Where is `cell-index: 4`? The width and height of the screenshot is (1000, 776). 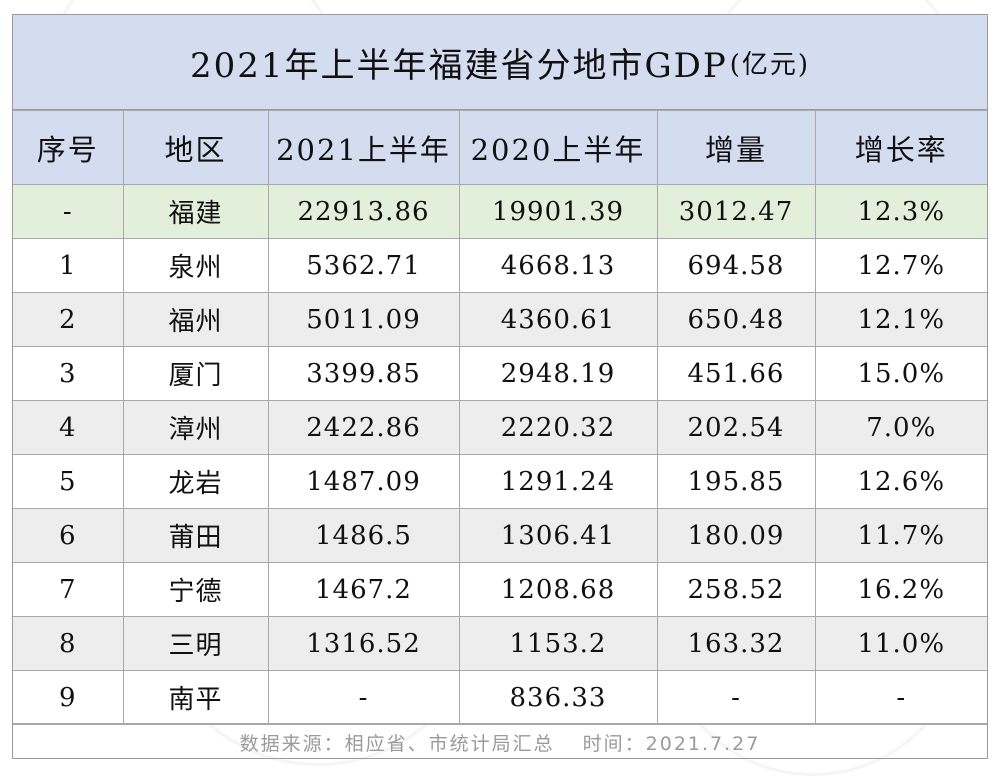
cell-index: 4 is located at coordinates (68, 427).